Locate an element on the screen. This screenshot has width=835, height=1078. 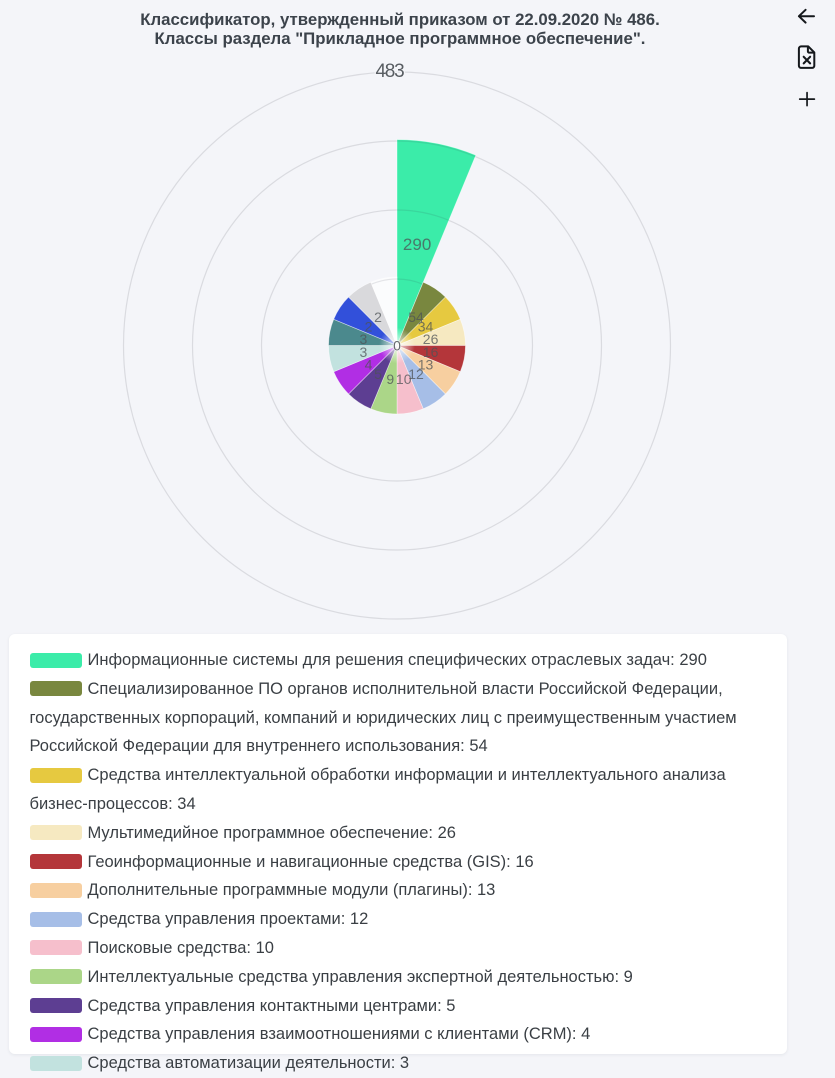
svg-text: 10 is located at coordinates (404, 379).